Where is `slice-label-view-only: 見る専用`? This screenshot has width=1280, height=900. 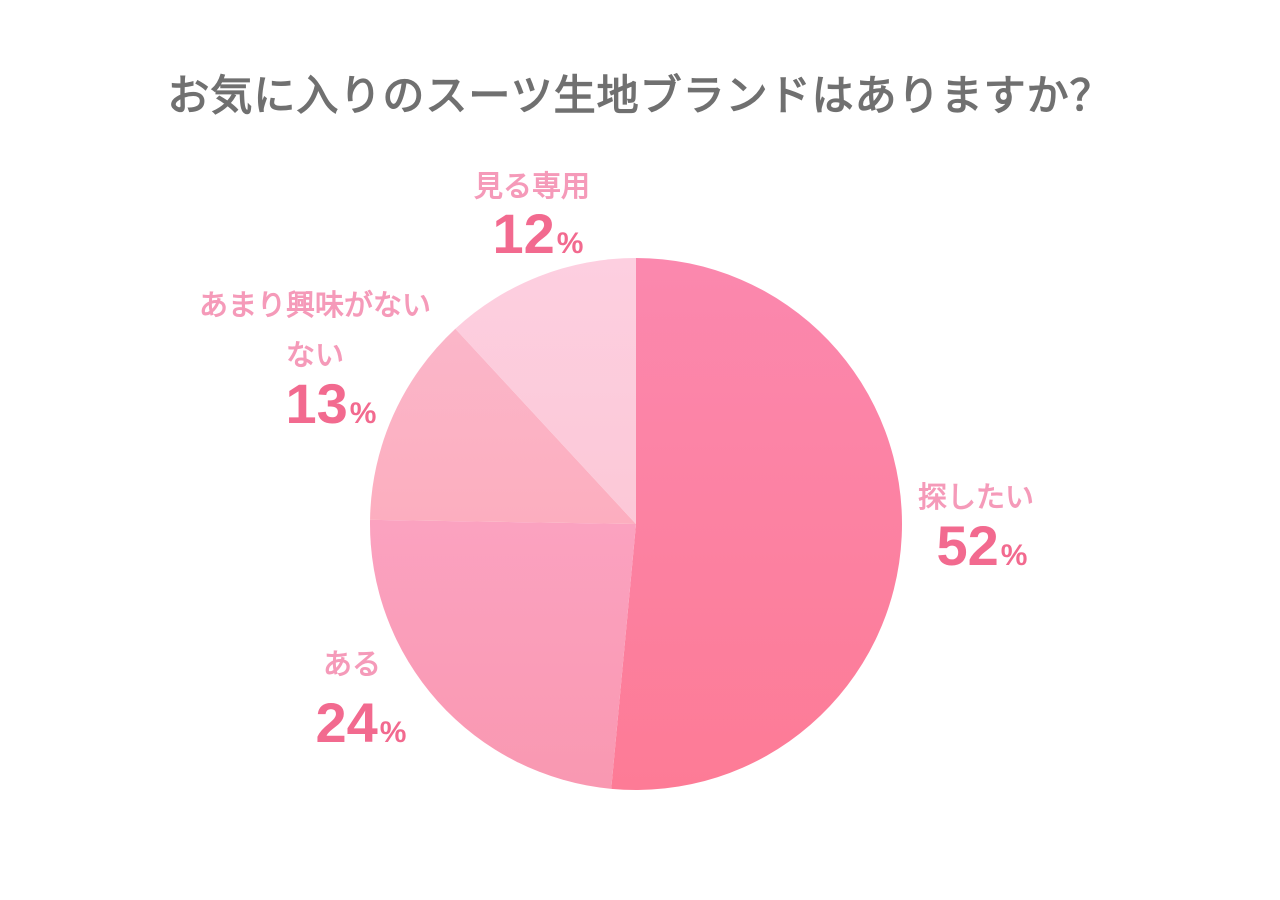 slice-label-view-only: 見る専用 is located at coordinates (532, 186).